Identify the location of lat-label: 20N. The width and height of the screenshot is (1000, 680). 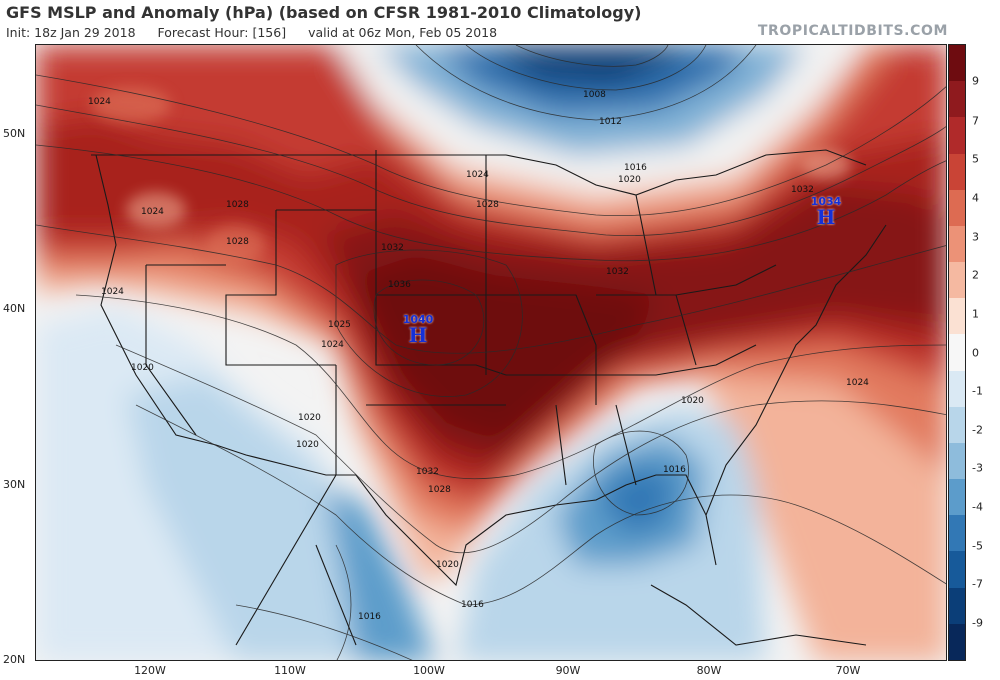
(14, 659).